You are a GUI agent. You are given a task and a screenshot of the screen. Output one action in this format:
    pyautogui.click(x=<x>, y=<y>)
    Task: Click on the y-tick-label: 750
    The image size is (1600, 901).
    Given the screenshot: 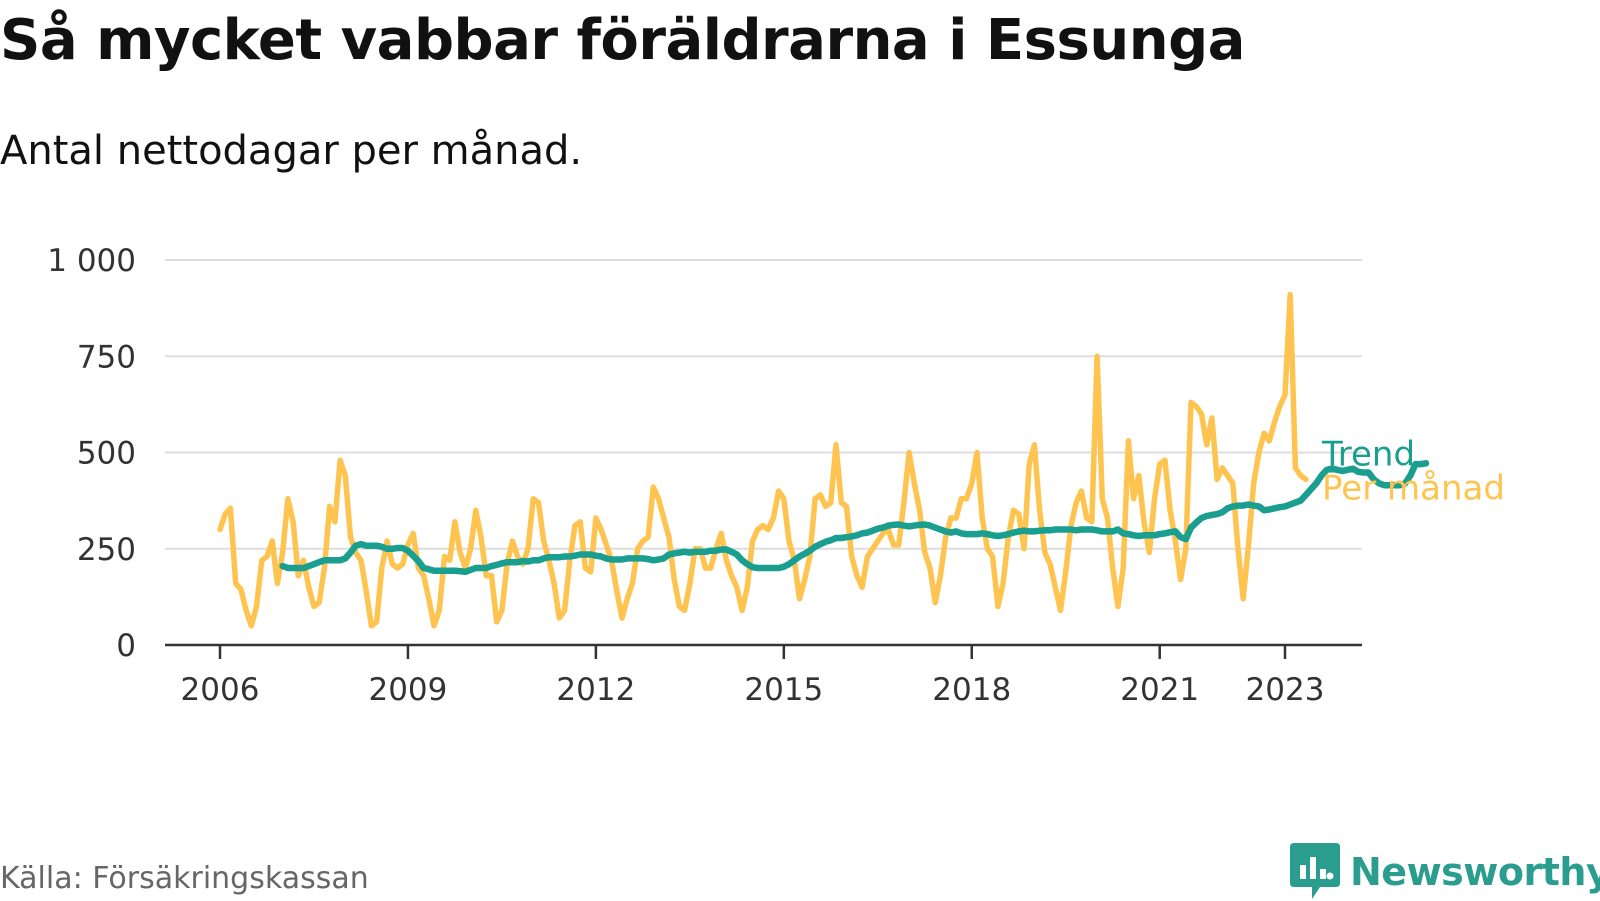 What is the action you would take?
    pyautogui.click(x=106, y=357)
    